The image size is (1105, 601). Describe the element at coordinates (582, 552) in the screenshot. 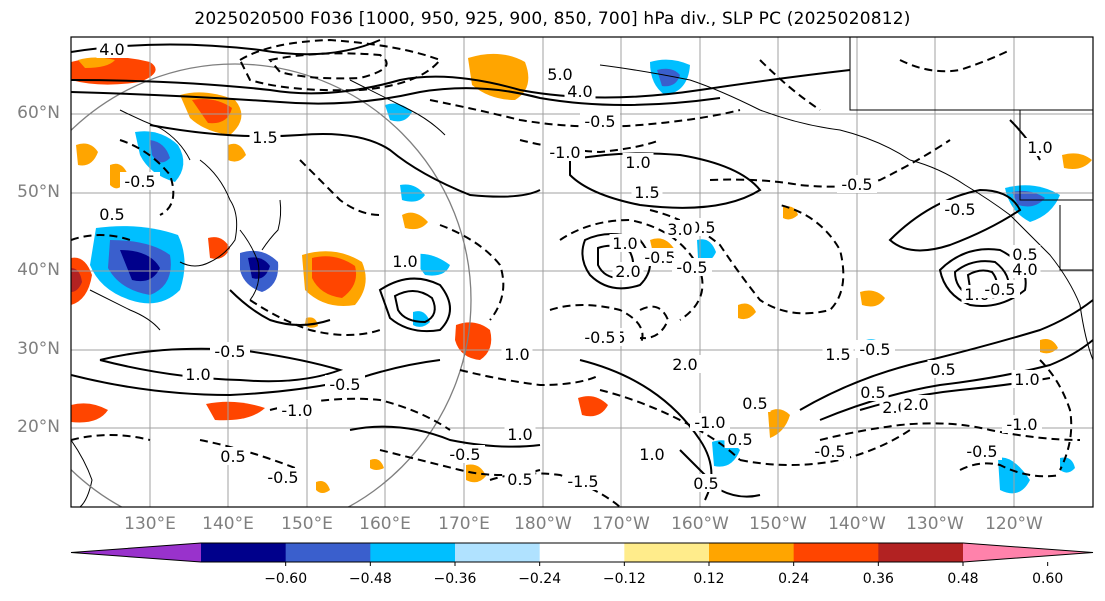

I see `colorbar-outline` at that location.